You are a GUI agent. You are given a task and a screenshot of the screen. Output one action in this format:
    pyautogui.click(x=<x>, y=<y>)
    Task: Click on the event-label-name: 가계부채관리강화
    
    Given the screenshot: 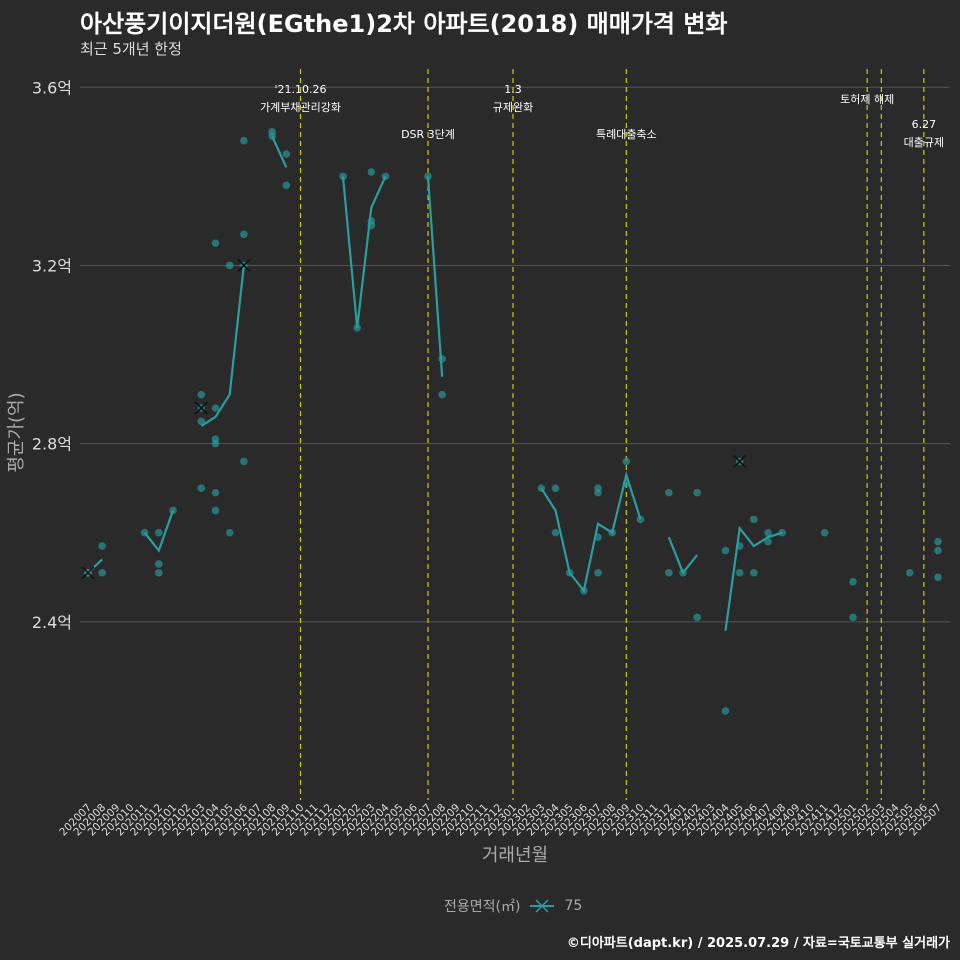 What is the action you would take?
    pyautogui.click(x=300, y=107)
    